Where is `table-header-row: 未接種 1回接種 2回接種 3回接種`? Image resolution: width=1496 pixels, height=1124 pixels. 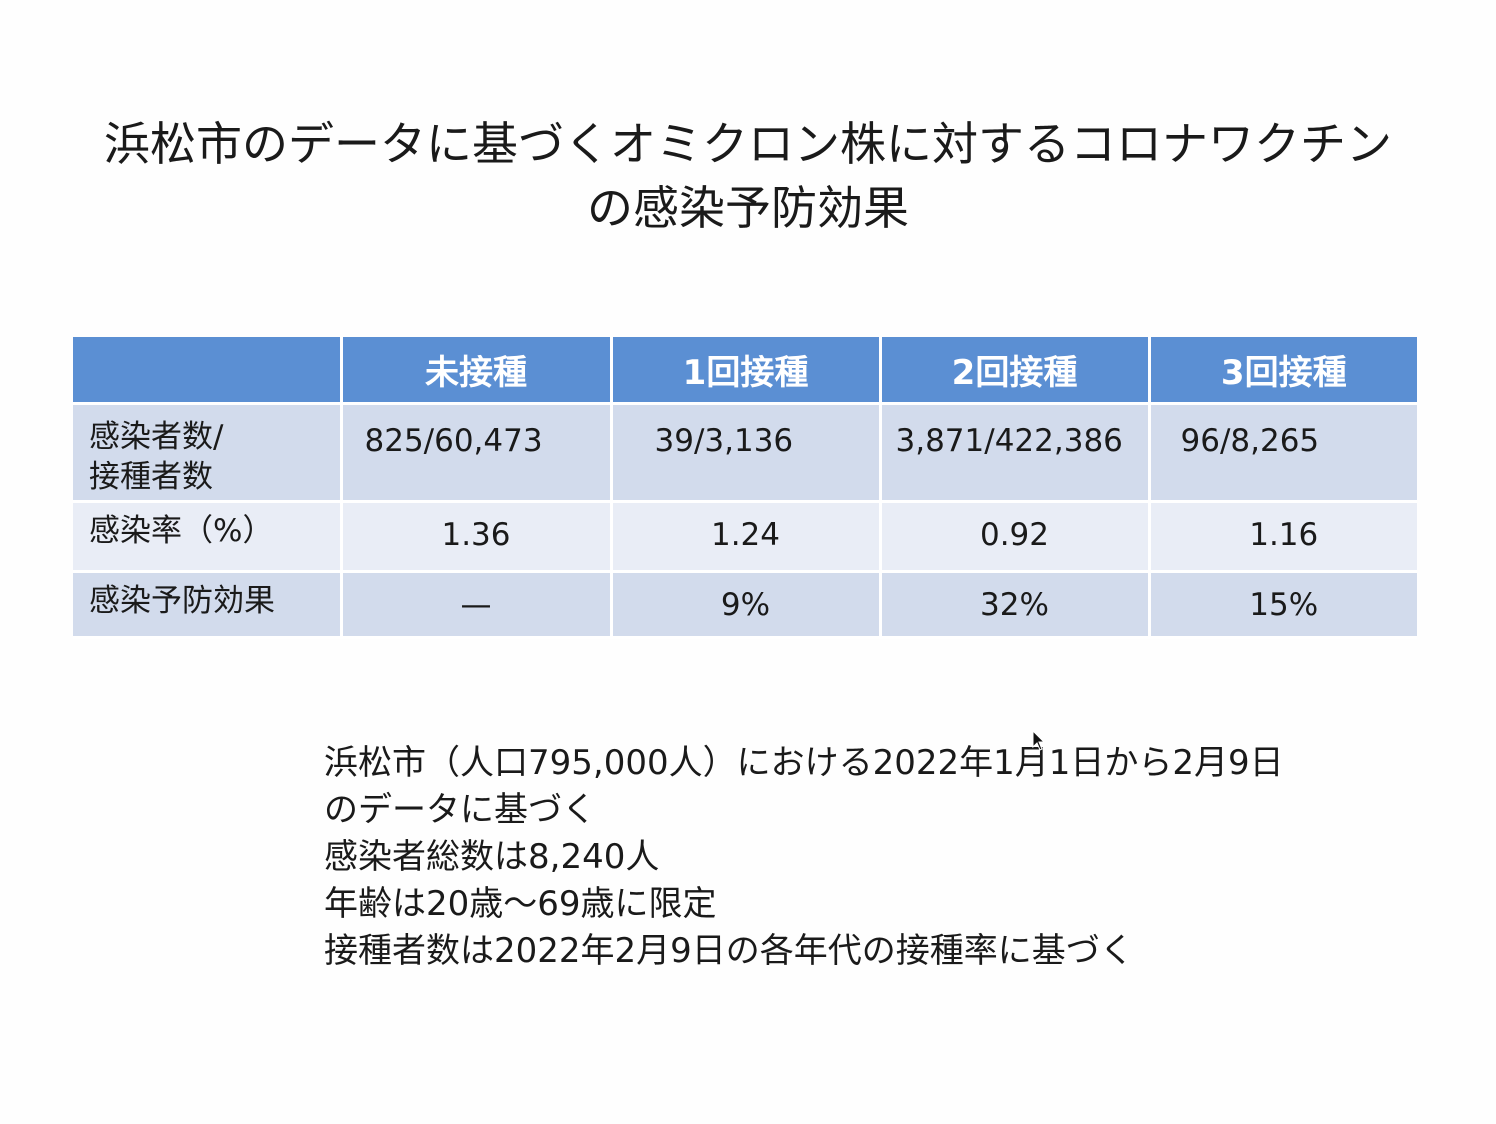 table-header-row: 未接種 1回接種 2回接種 3回接種 is located at coordinates (745, 371).